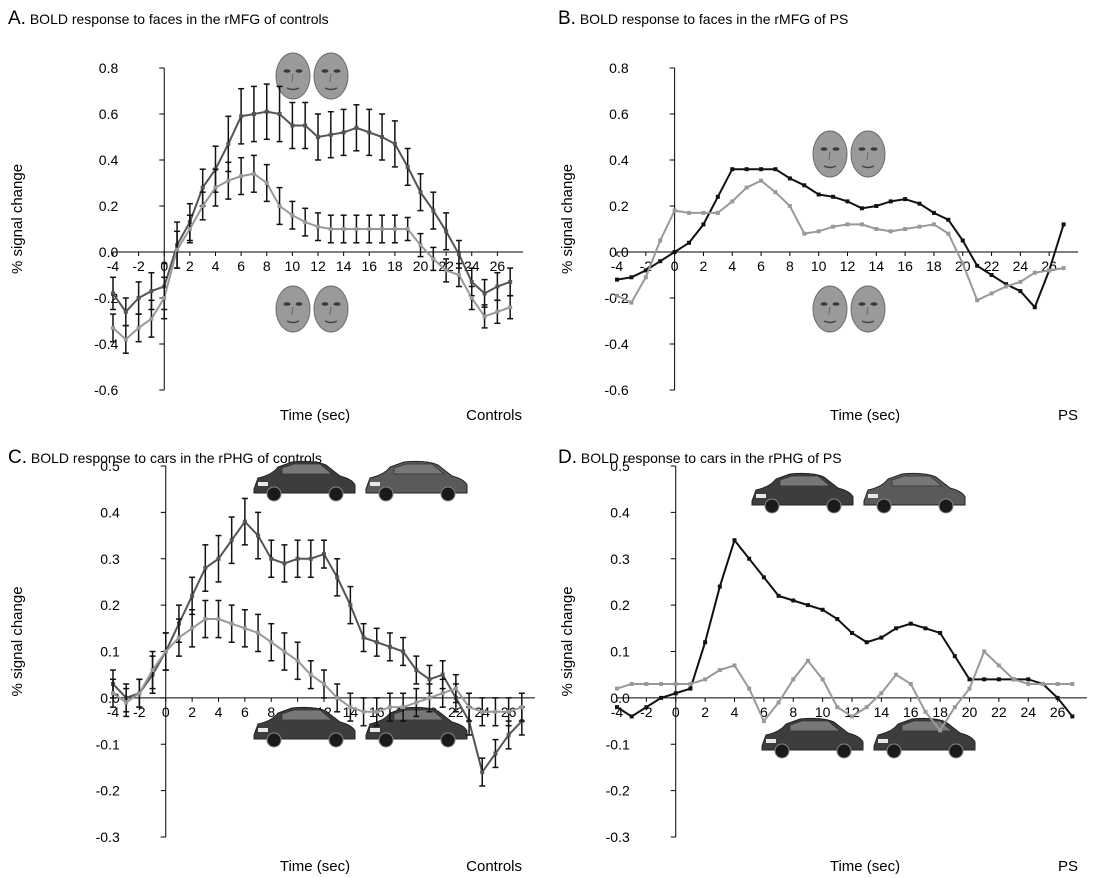  Describe the element at coordinates (421, 266) in the screenshot. I see `x-tick-label: 20` at that location.